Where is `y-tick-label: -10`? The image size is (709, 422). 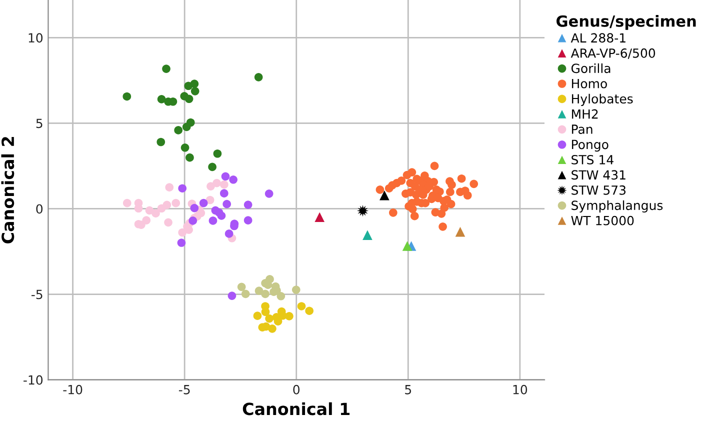
y-tick-label: -10 is located at coordinates (33, 380).